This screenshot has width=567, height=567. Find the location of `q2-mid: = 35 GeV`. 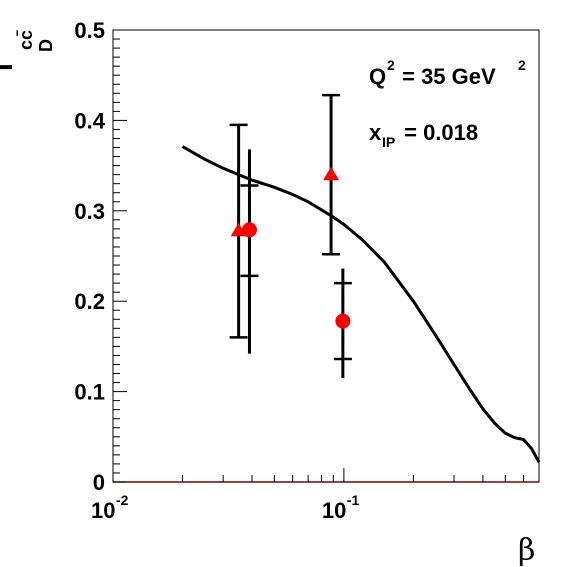

q2-mid: = 35 GeV is located at coordinates (446, 76).